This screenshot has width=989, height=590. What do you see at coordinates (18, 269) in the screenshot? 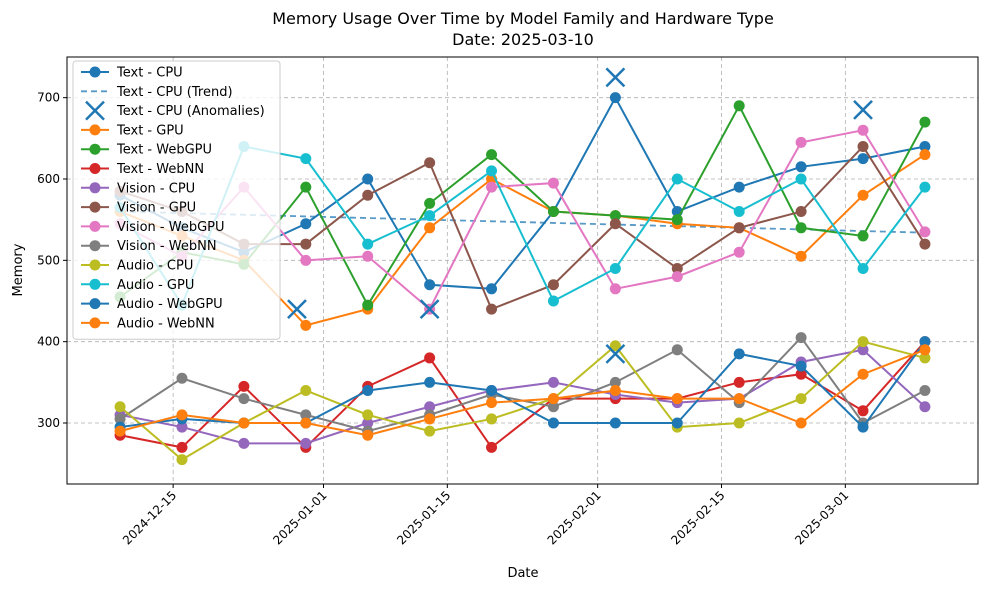
I see `y-axis-label: Memory` at bounding box center [18, 269].